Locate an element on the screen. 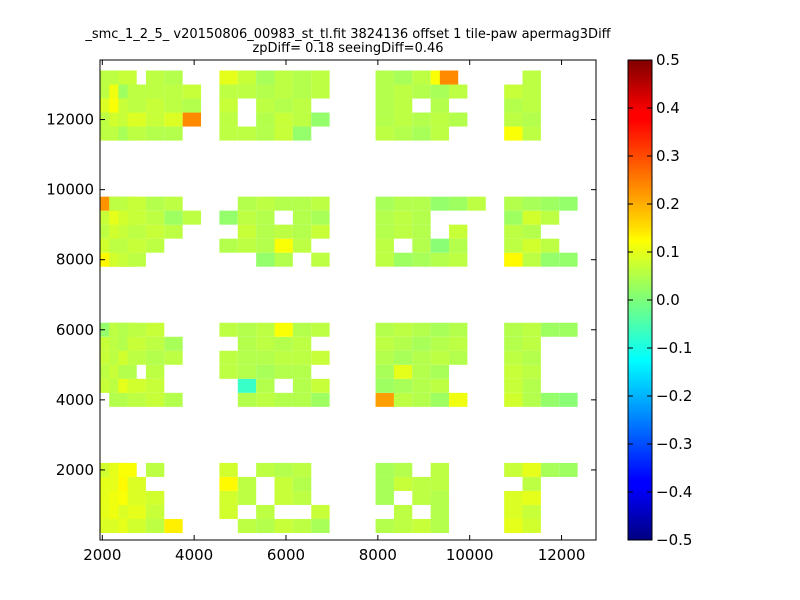  colorbar-tick-label: −0.4 is located at coordinates (674, 492).